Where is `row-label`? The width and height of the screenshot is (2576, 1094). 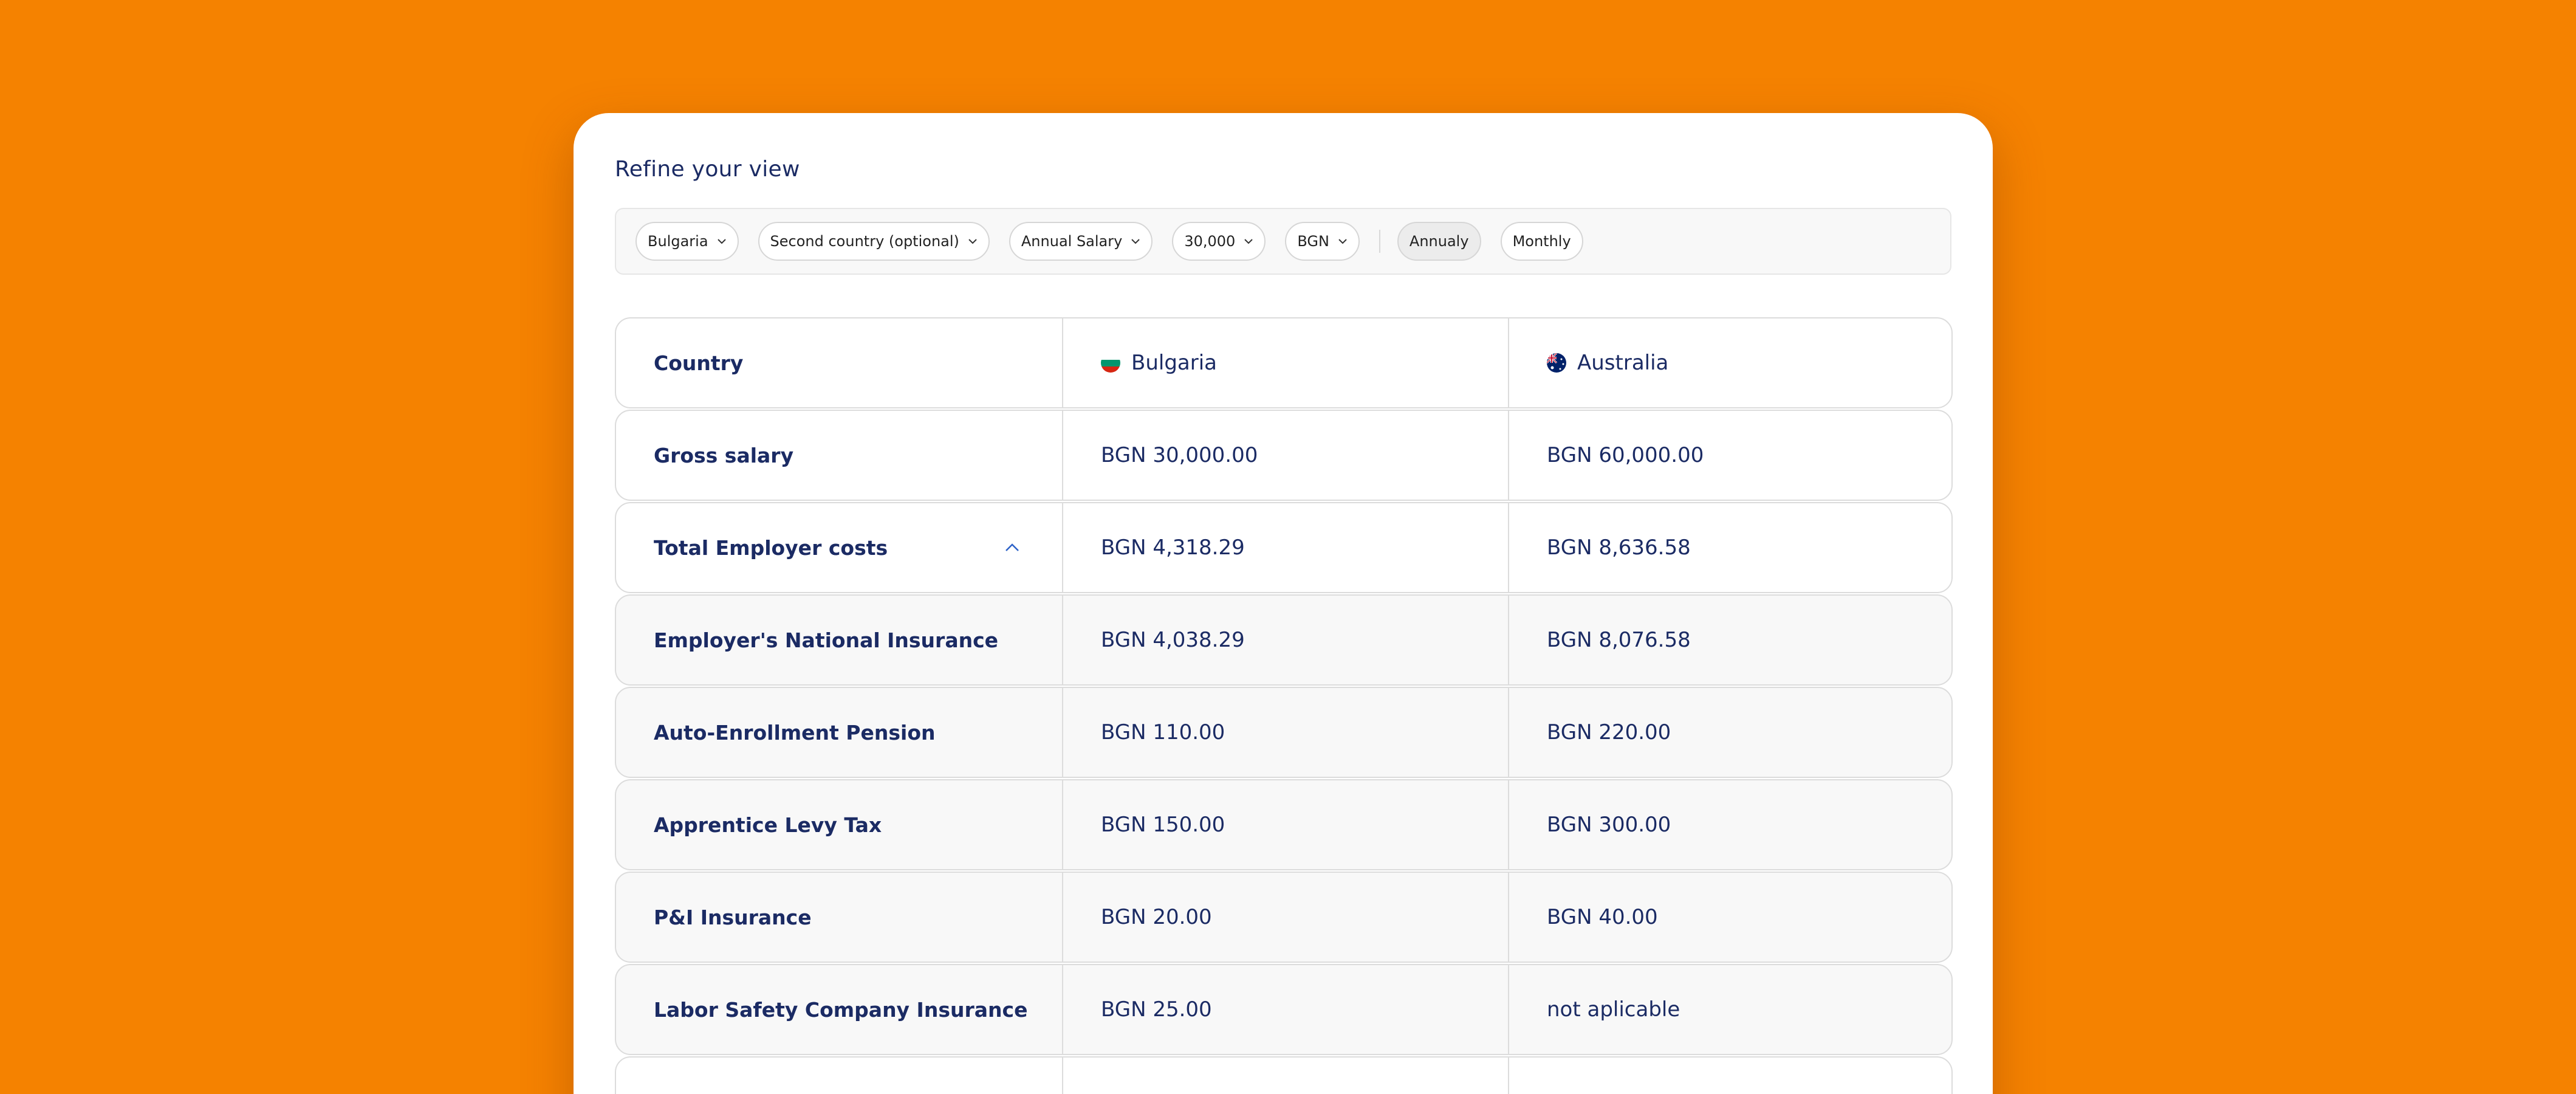
row-label is located at coordinates (839, 1076).